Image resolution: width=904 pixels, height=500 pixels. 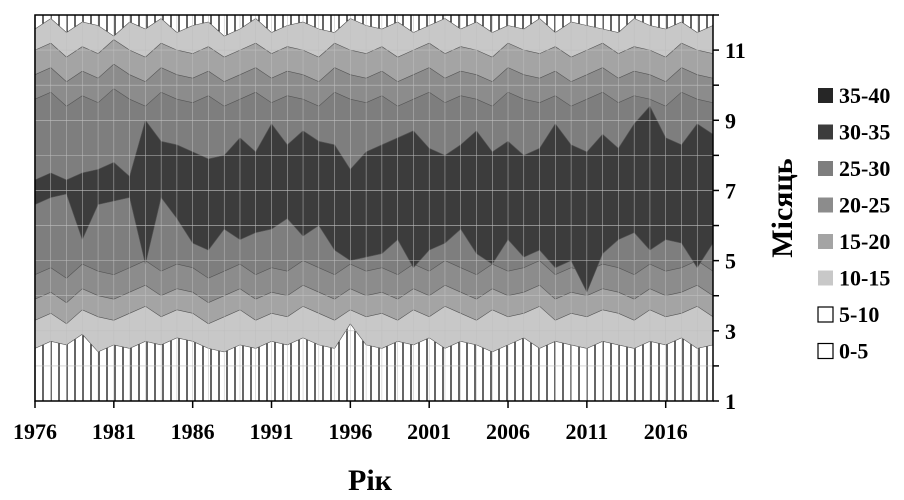 What do you see at coordinates (370, 480) in the screenshot?
I see `x-axis-title: Рік` at bounding box center [370, 480].